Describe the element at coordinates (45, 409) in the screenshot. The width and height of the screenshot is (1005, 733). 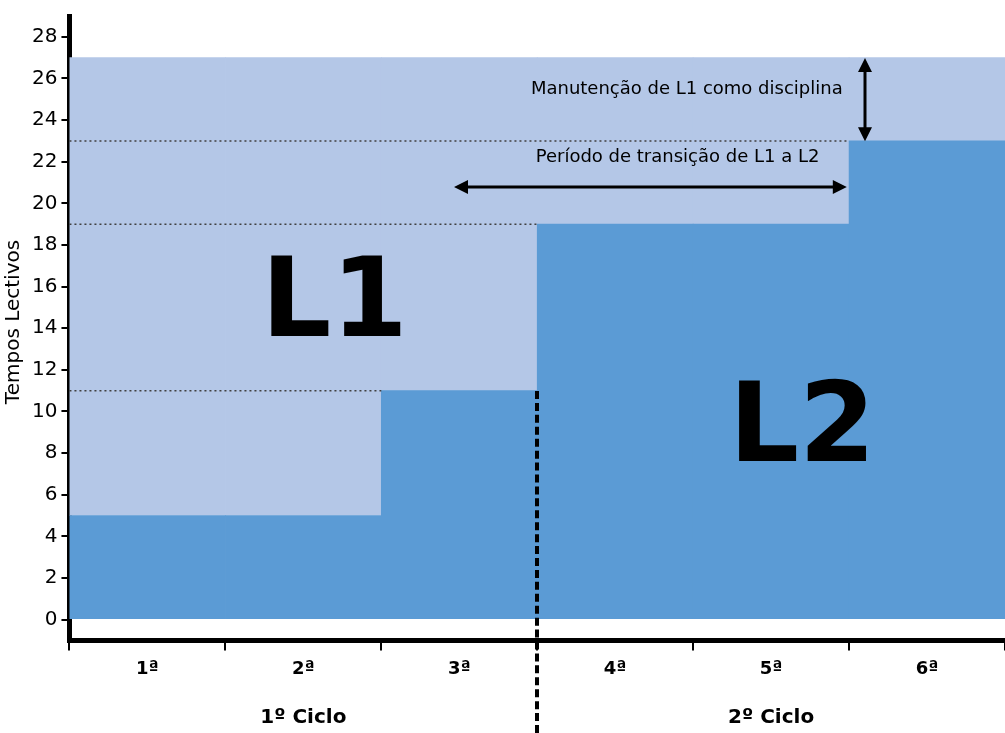
I see `y-tick-label: 10` at that location.